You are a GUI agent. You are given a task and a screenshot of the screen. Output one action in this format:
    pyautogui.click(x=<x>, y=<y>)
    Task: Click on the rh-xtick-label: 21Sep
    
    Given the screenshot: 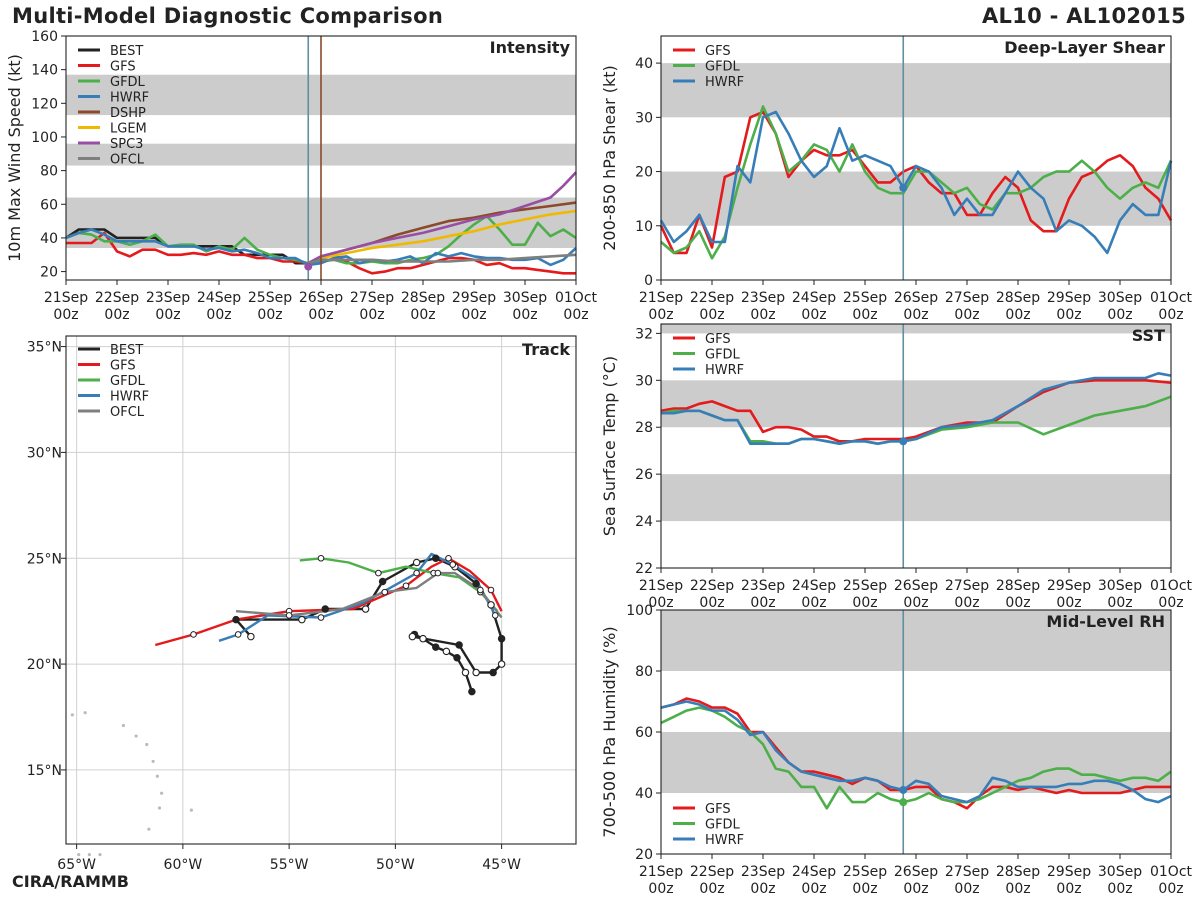 What is the action you would take?
    pyautogui.click(x=661, y=872)
    